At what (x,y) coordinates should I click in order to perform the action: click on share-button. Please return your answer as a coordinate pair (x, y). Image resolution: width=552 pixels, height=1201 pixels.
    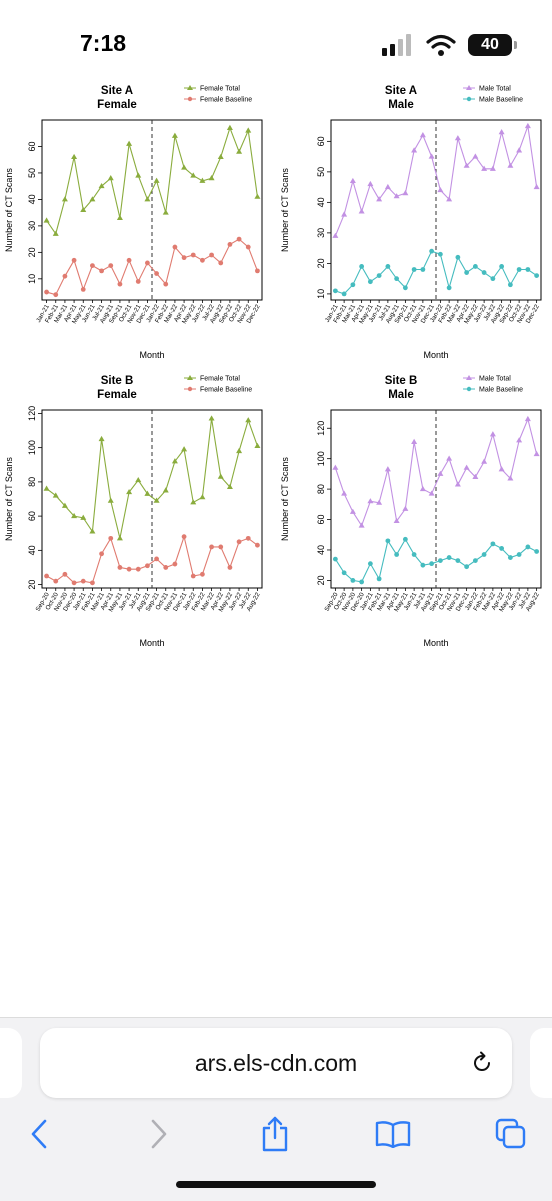
    Looking at the image, I should click on (275, 1134).